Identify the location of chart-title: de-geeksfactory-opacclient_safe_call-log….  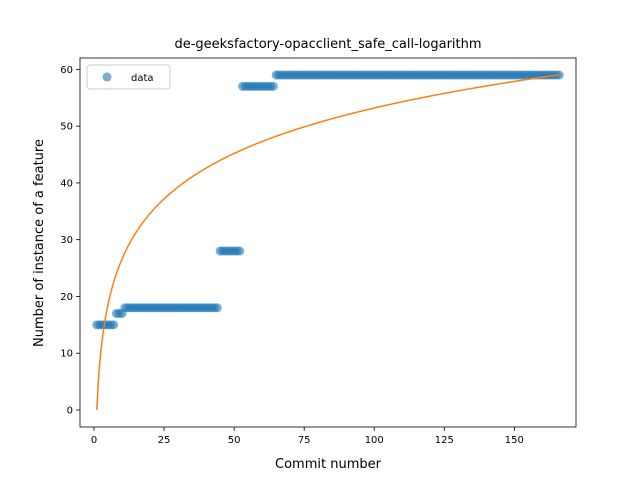
(327, 44).